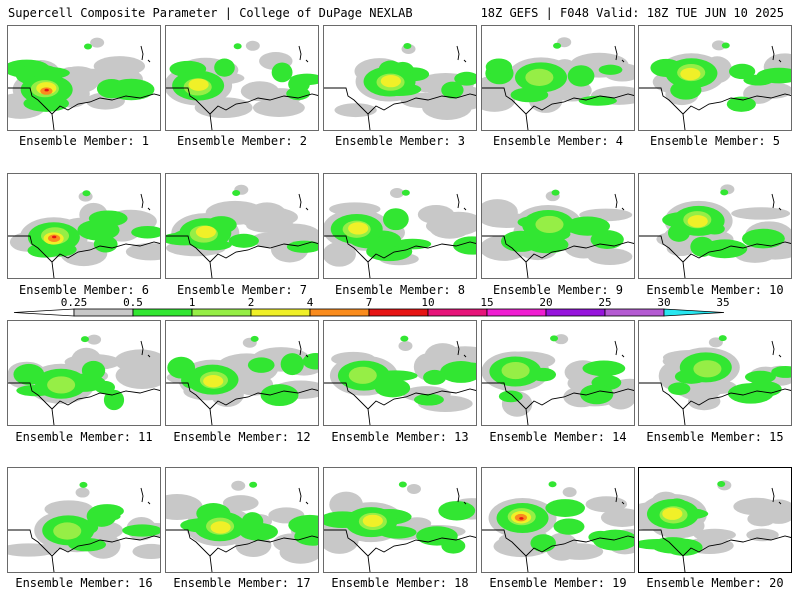 Image resolution: width=800 pixels, height=600 pixels. I want to click on legend-arrow-low, so click(44, 312).